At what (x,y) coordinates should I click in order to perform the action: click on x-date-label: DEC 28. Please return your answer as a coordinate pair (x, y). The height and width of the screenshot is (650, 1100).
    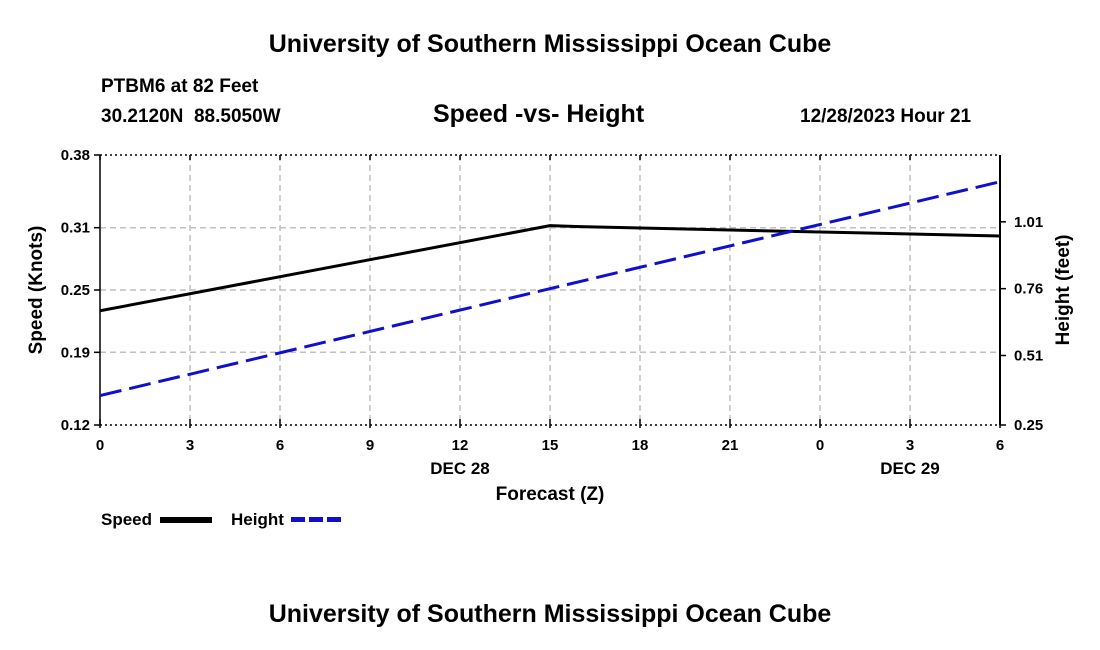
    Looking at the image, I should click on (460, 468).